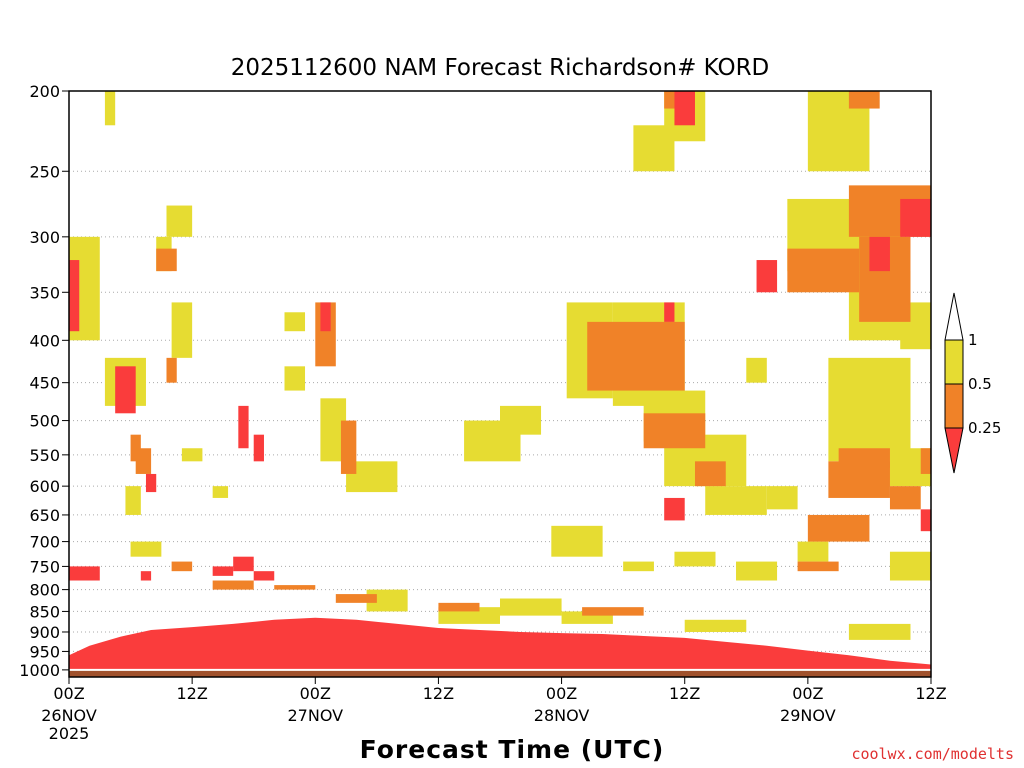  I want to click on x-tick-date: 28NOV, so click(562, 715).